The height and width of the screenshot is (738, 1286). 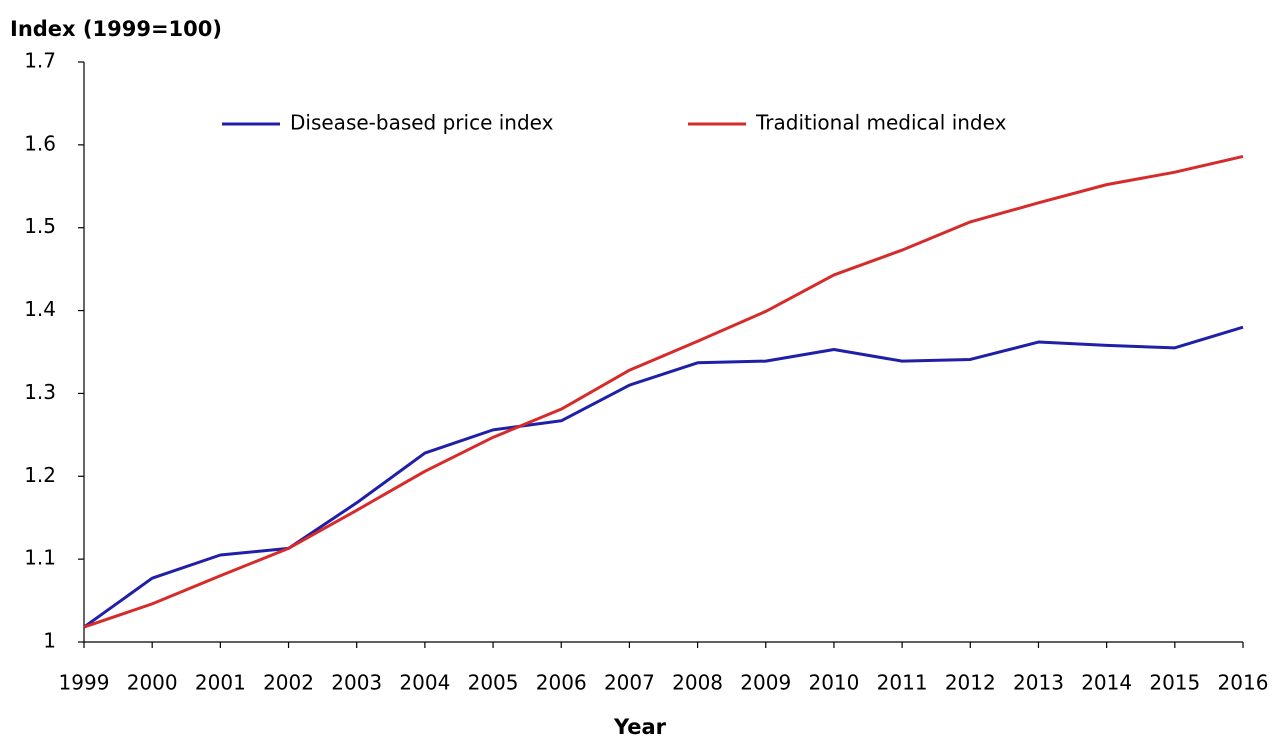 I want to click on x-tick-label: 2013, so click(x=1038, y=683).